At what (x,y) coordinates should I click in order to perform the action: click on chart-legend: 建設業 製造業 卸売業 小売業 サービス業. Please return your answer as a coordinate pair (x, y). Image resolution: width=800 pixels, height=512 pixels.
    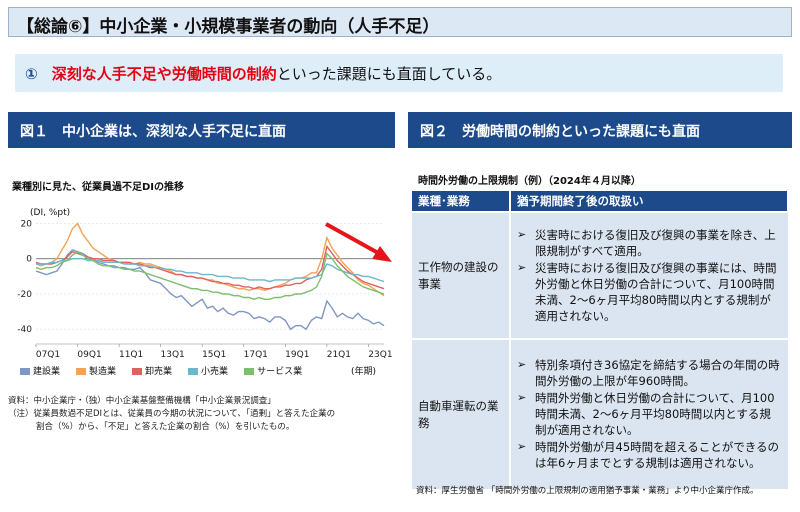
    Looking at the image, I should click on (161, 370).